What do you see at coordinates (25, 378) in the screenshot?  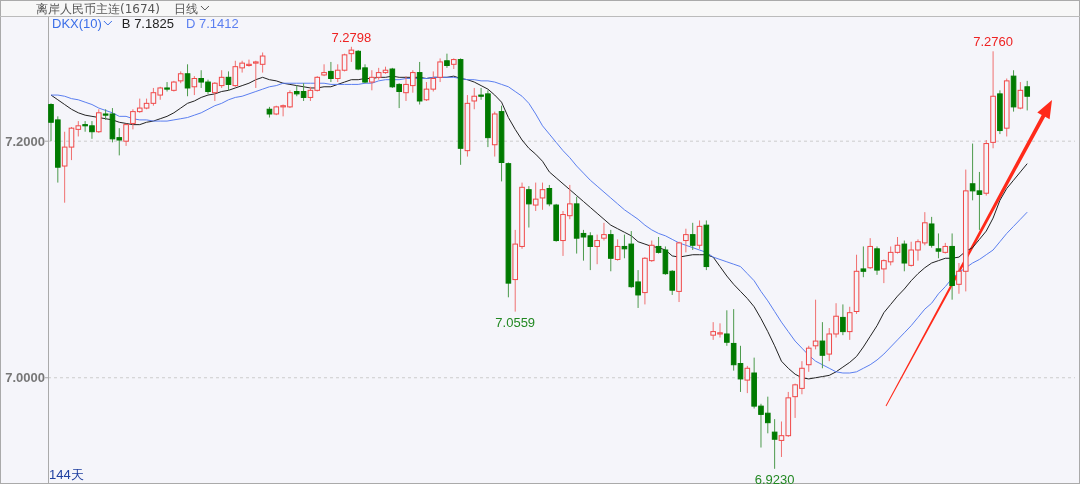 I see `y-tick-label: 7.0000` at bounding box center [25, 378].